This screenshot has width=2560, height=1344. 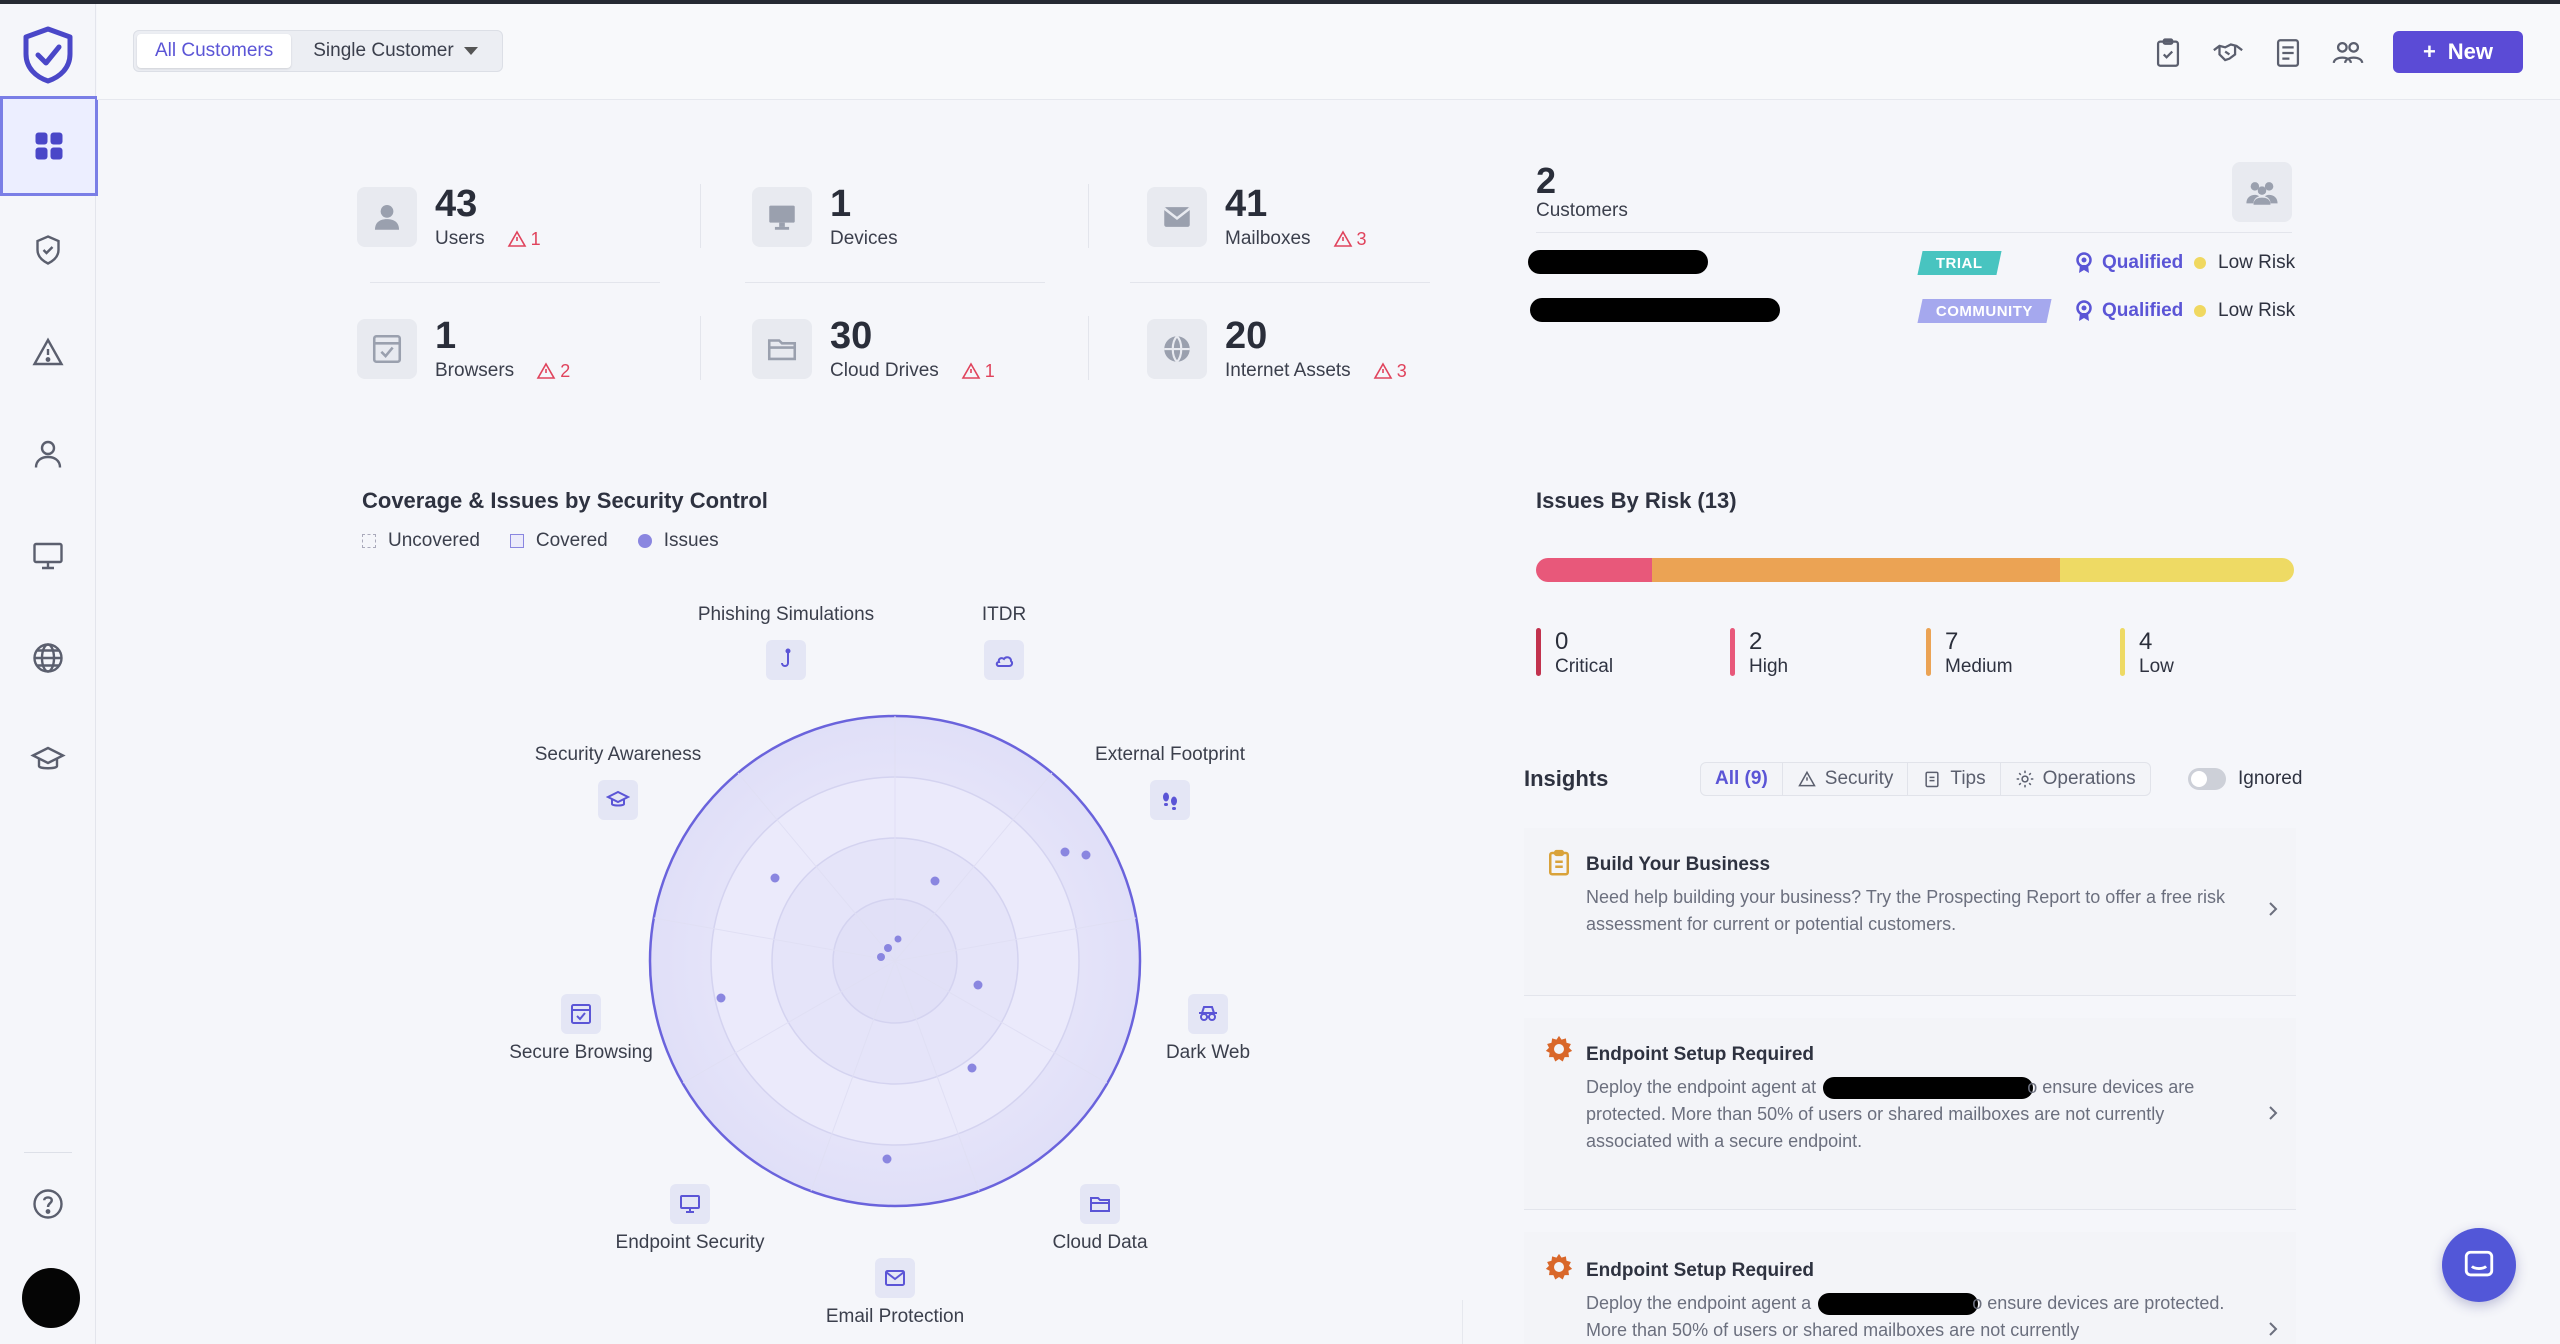 I want to click on graduation-cap-icon, so click(x=618, y=800).